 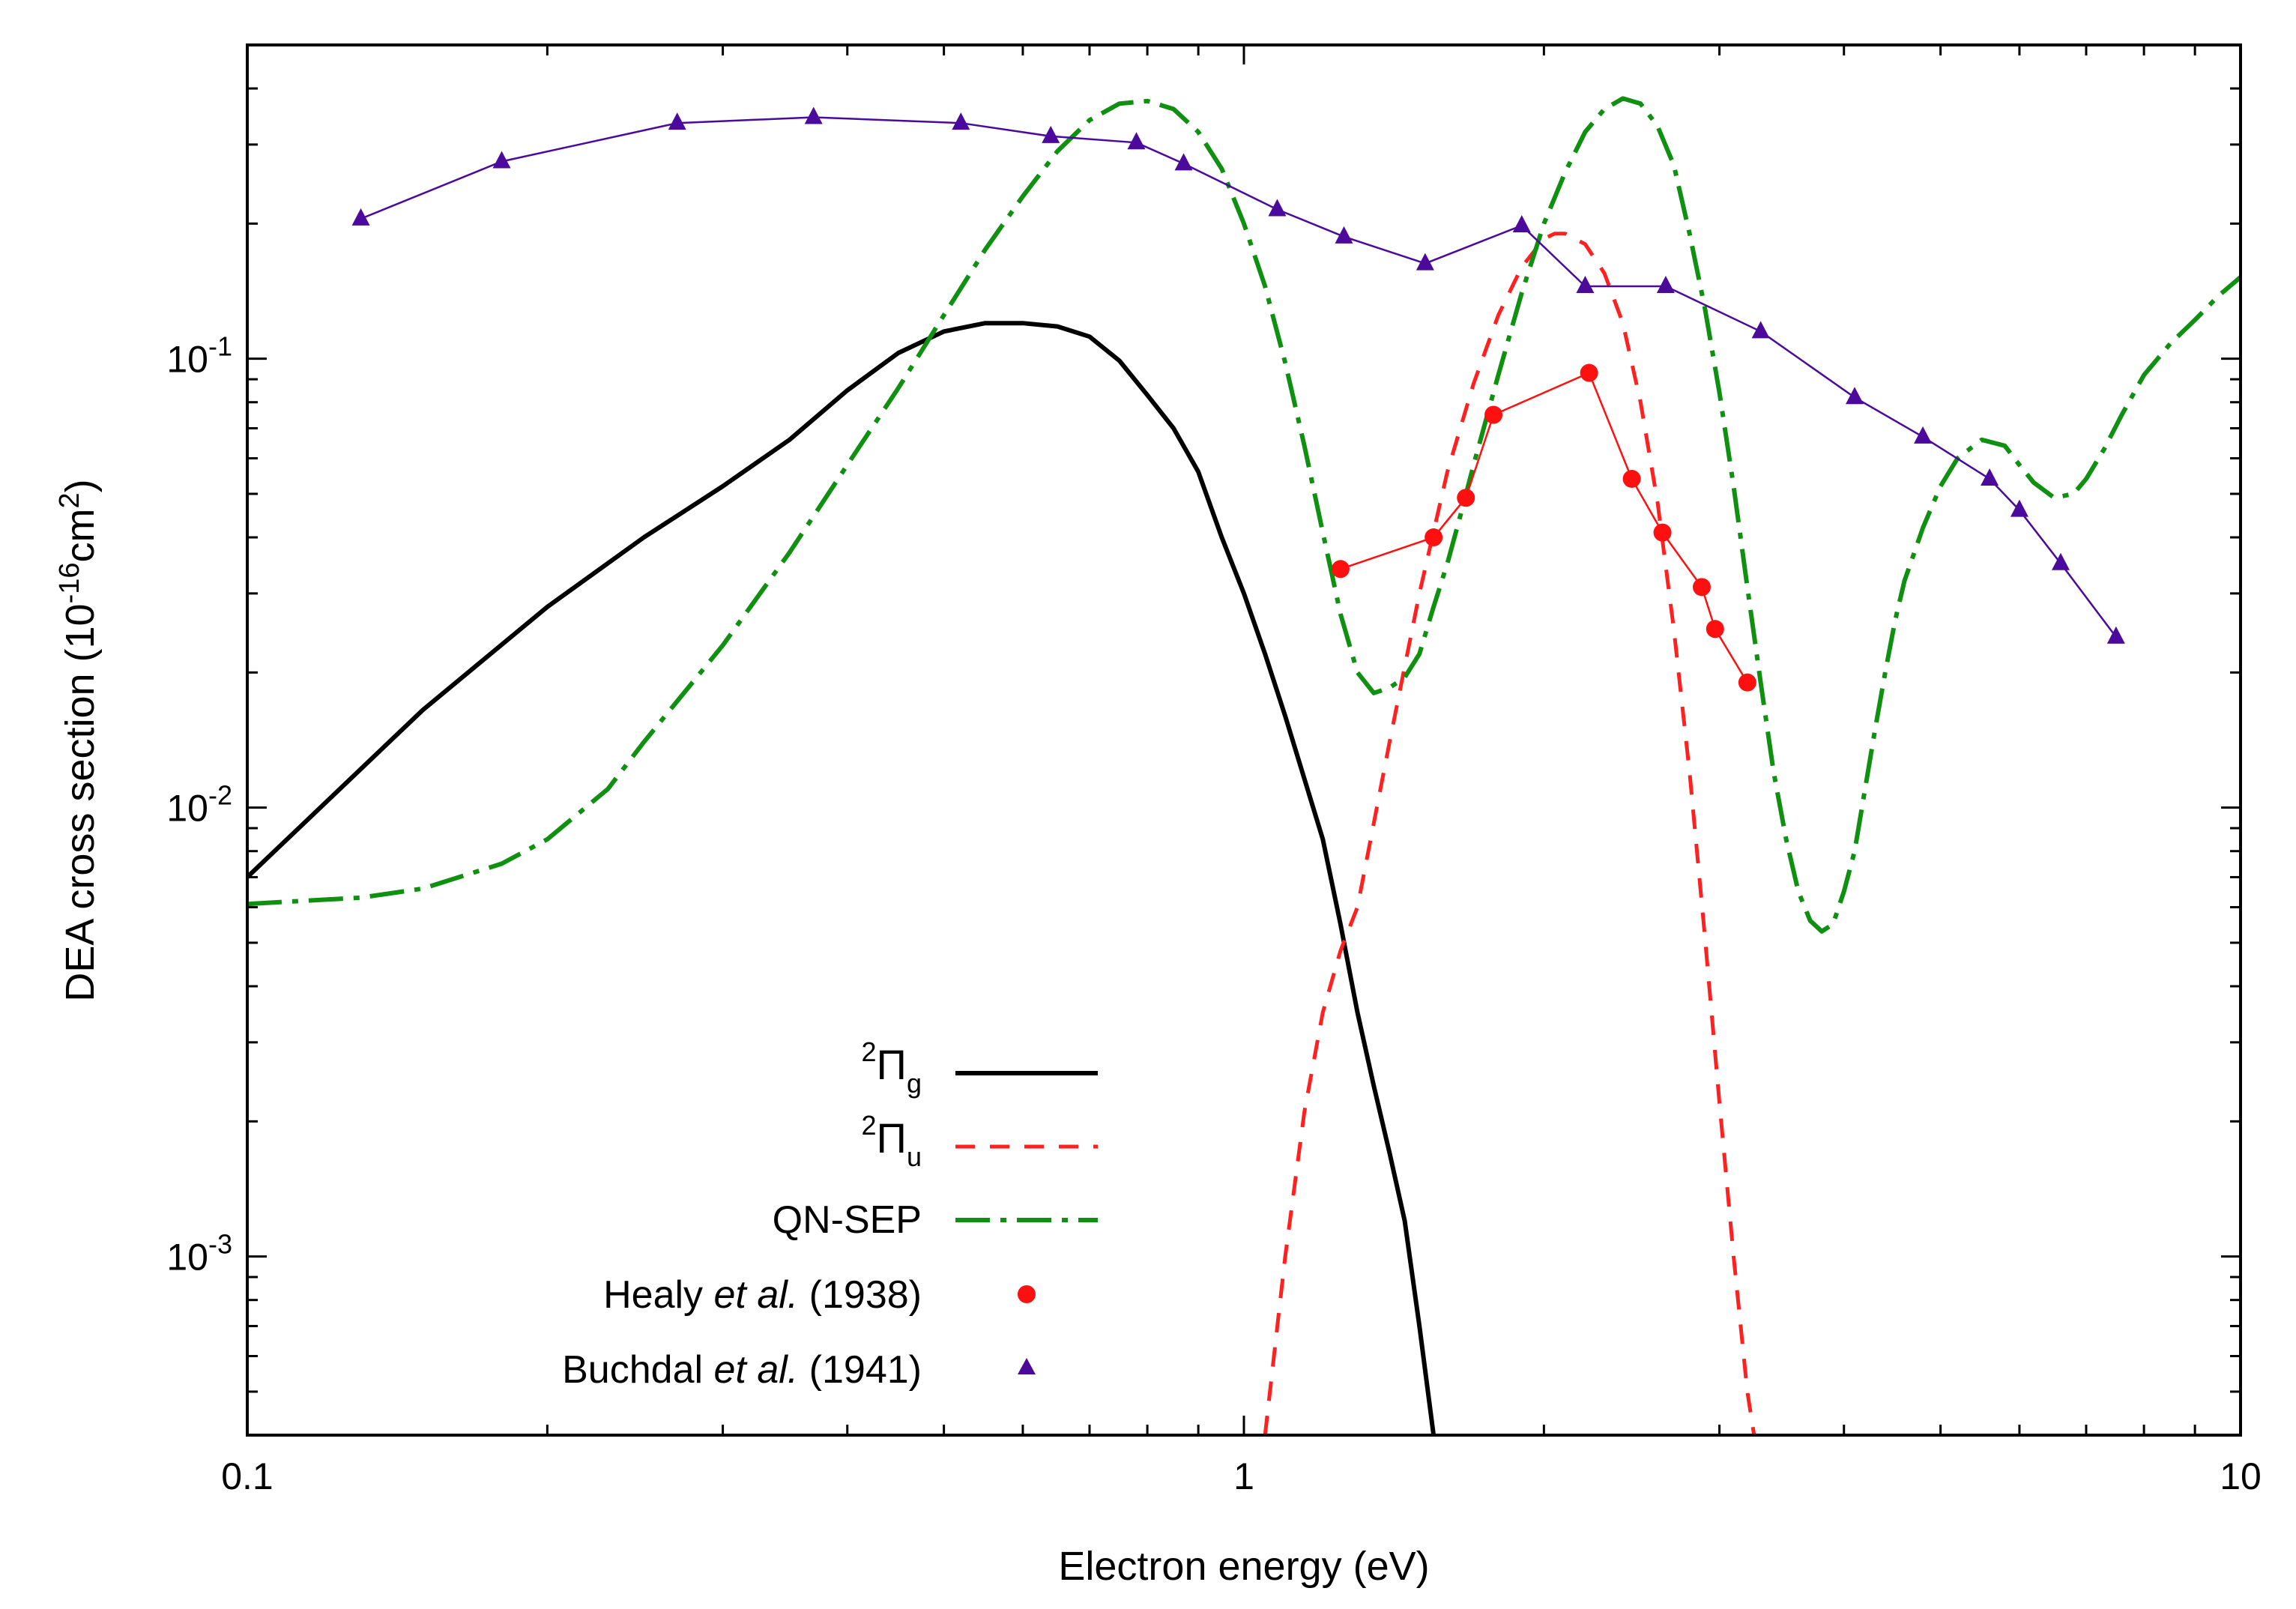 I want to click on svg-text: QN-SEP, so click(x=847, y=1220).